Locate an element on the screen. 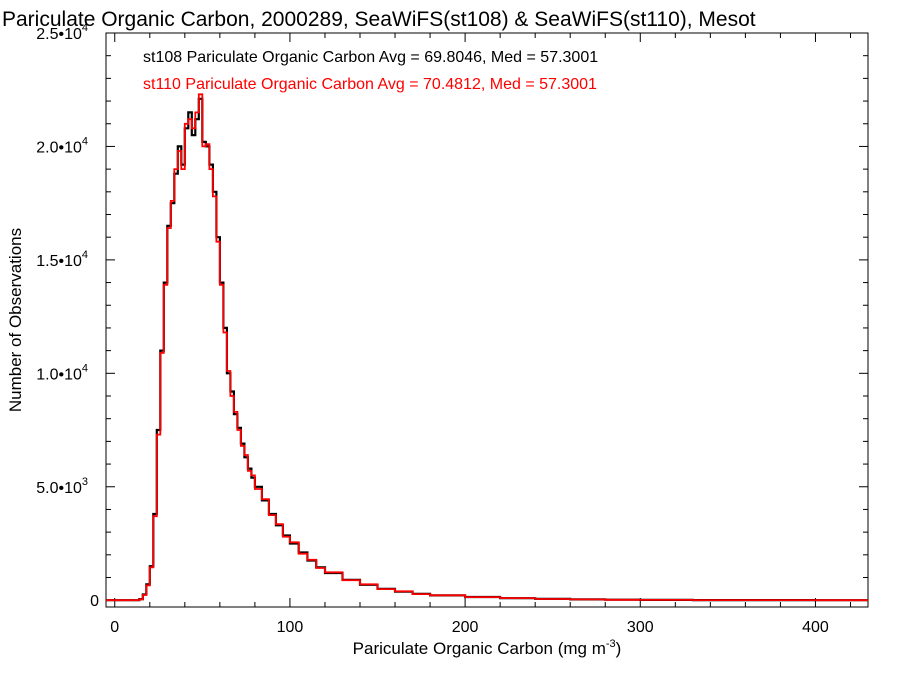  x-axis-label-end: ) is located at coordinates (619, 648).